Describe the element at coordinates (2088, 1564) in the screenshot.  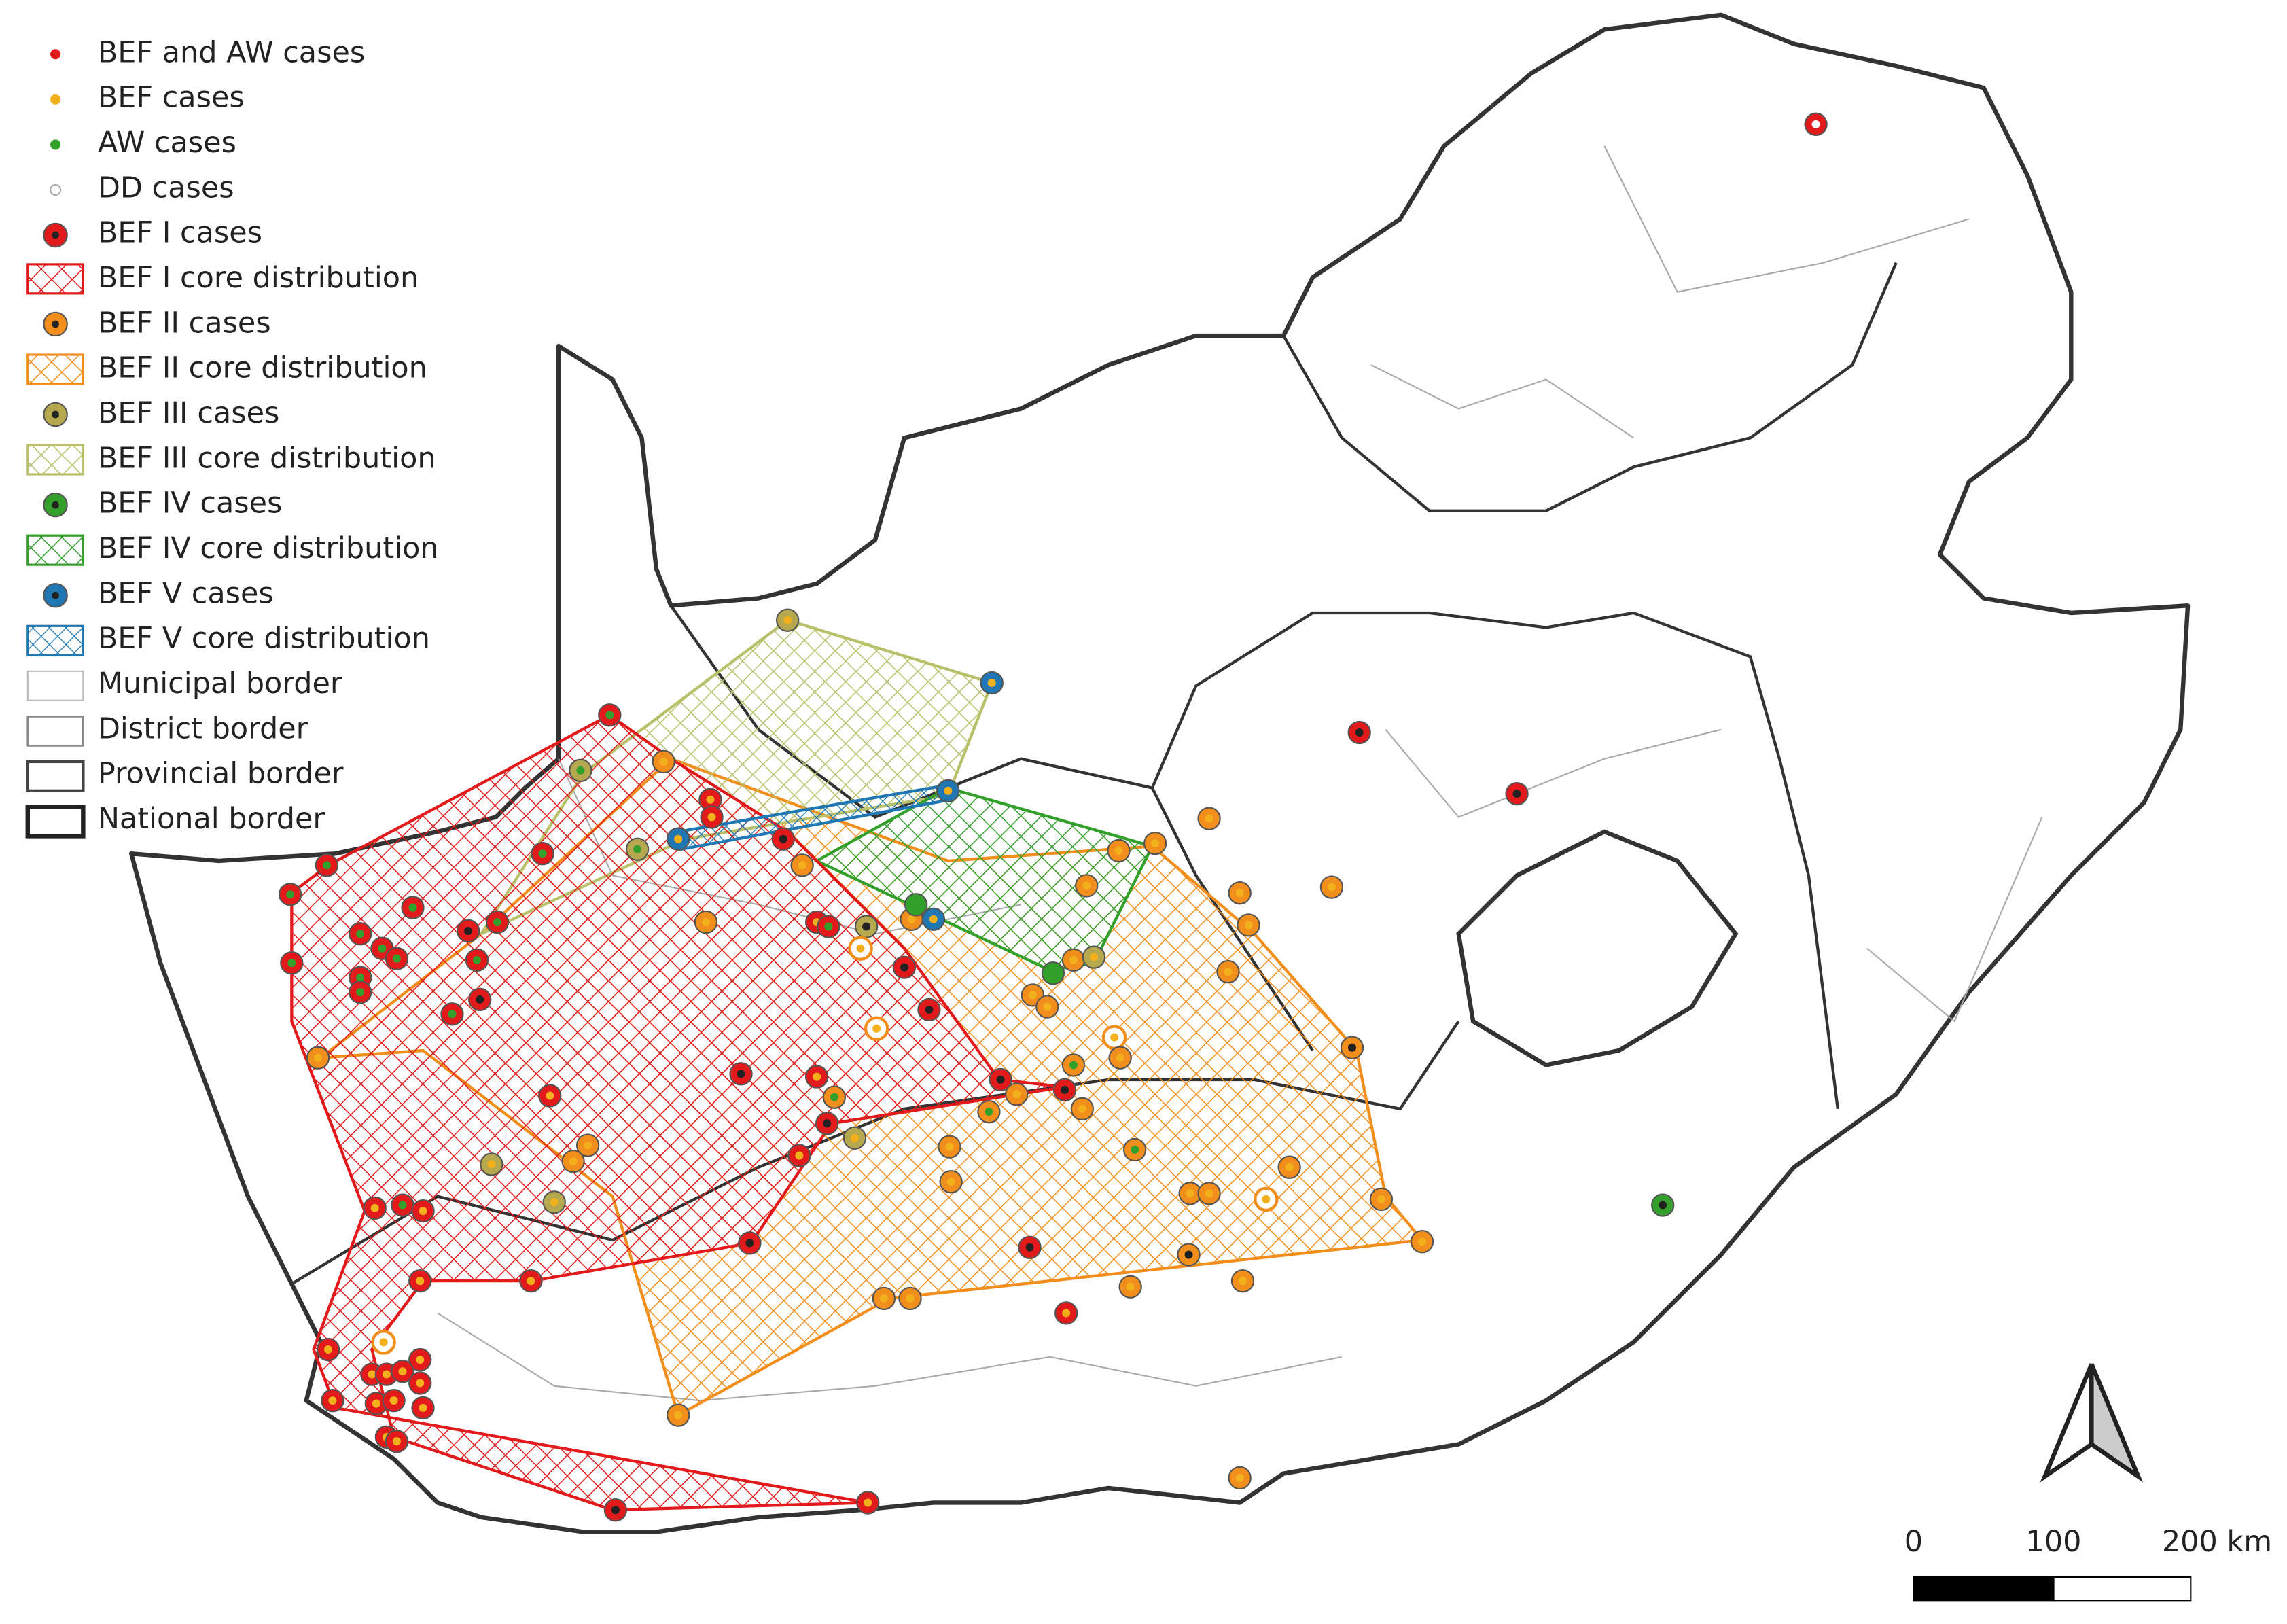
I see `scale-bar: 0 100 200 km` at that location.